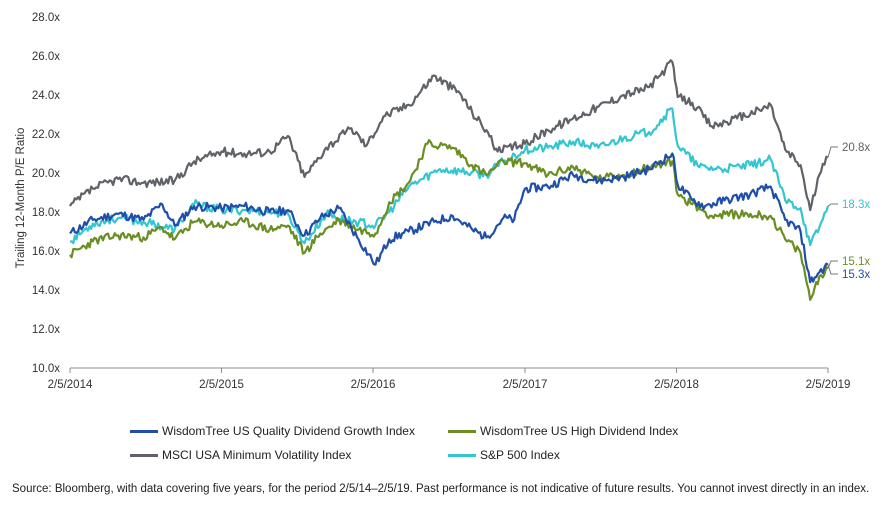  What do you see at coordinates (46, 369) in the screenshot?
I see `y-tick-label: 10.0x` at bounding box center [46, 369].